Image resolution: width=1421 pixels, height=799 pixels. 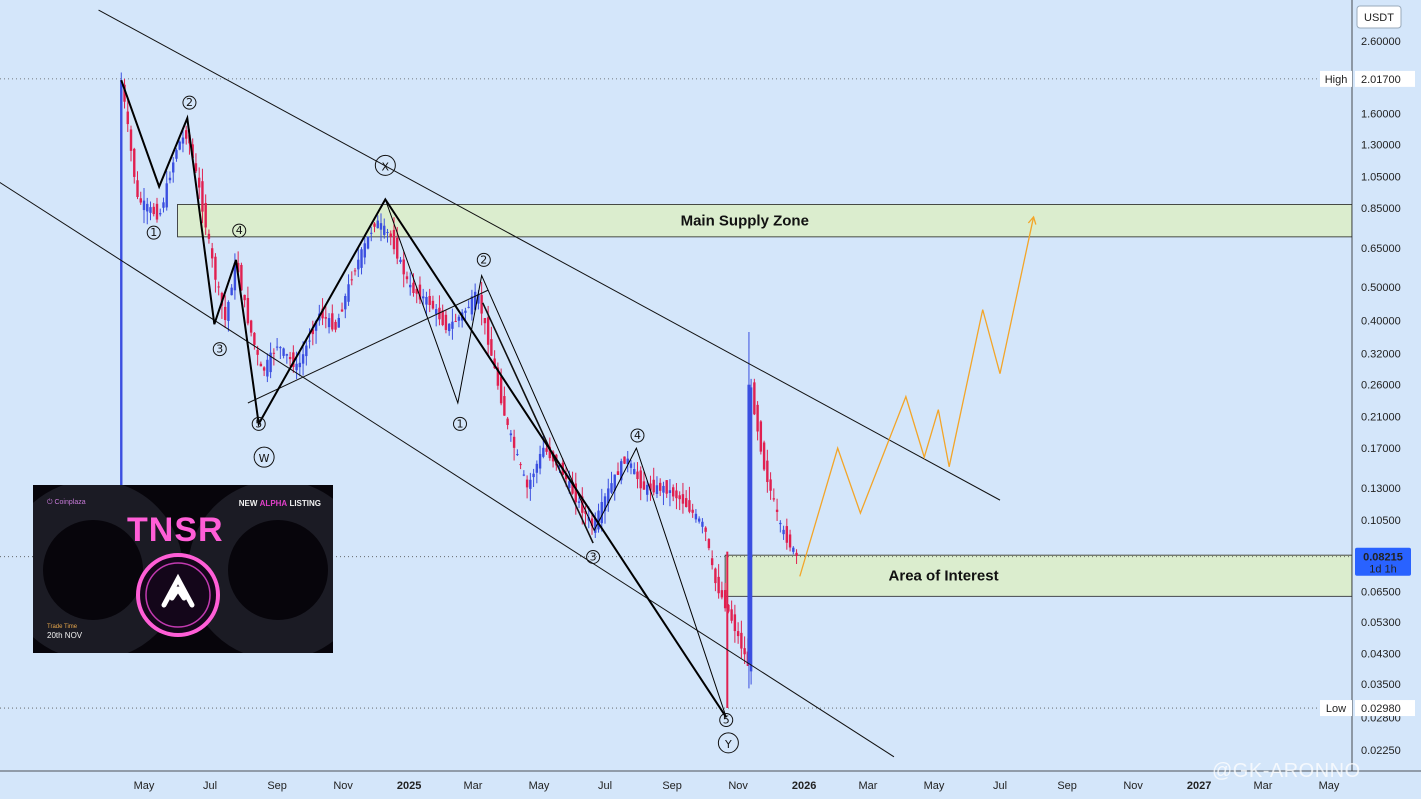 What do you see at coordinates (62, 627) in the screenshot?
I see `banner-trade-time: Trade Time` at bounding box center [62, 627].